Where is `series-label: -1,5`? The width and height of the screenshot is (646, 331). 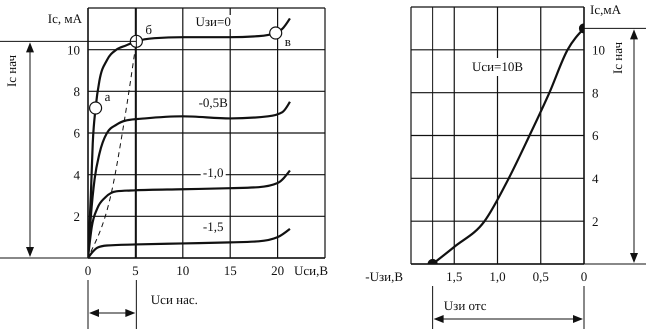
series-label: -1,5 is located at coordinates (213, 226).